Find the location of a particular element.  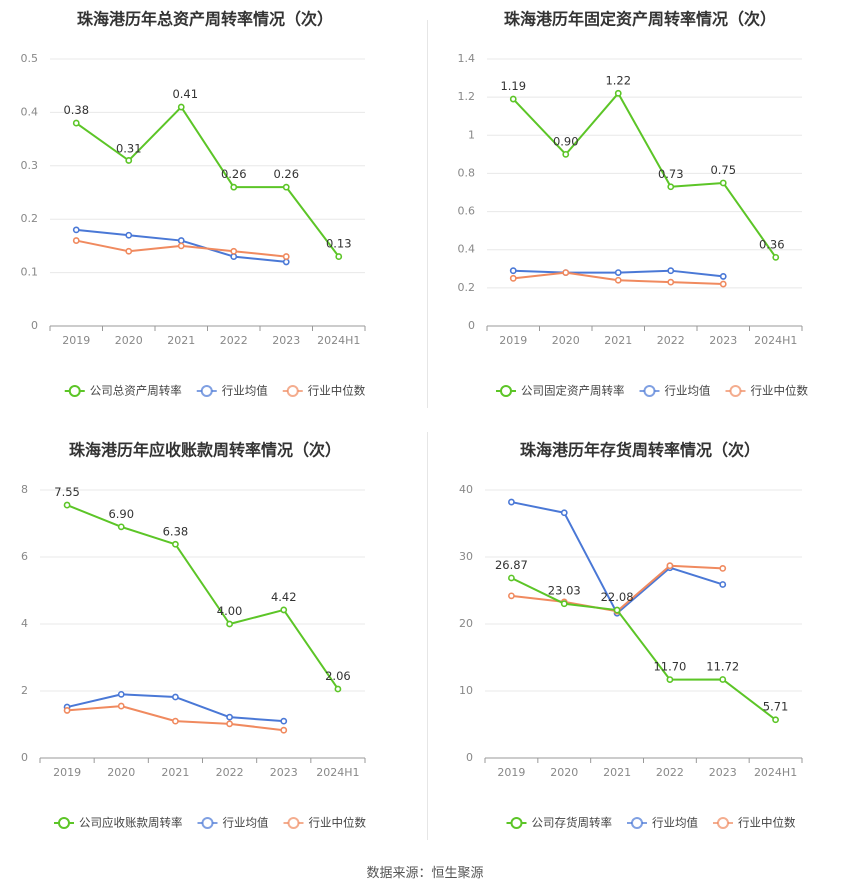

y-tick-label: 0.2 is located at coordinates (467, 287).